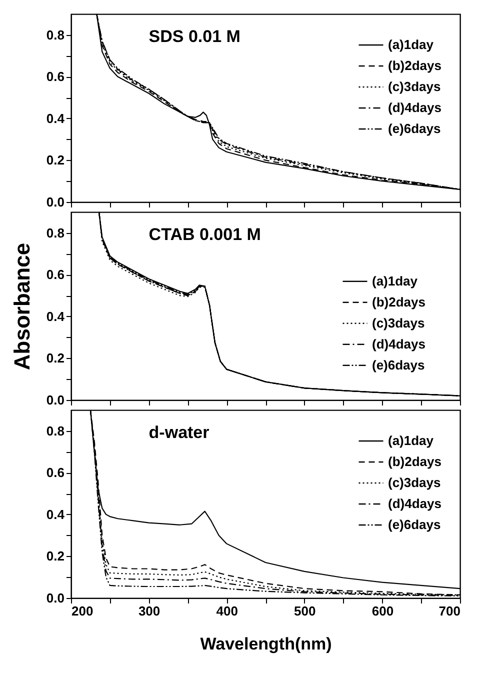 The width and height of the screenshot is (495, 678). I want to click on x-tick-label: 600, so click(383, 611).